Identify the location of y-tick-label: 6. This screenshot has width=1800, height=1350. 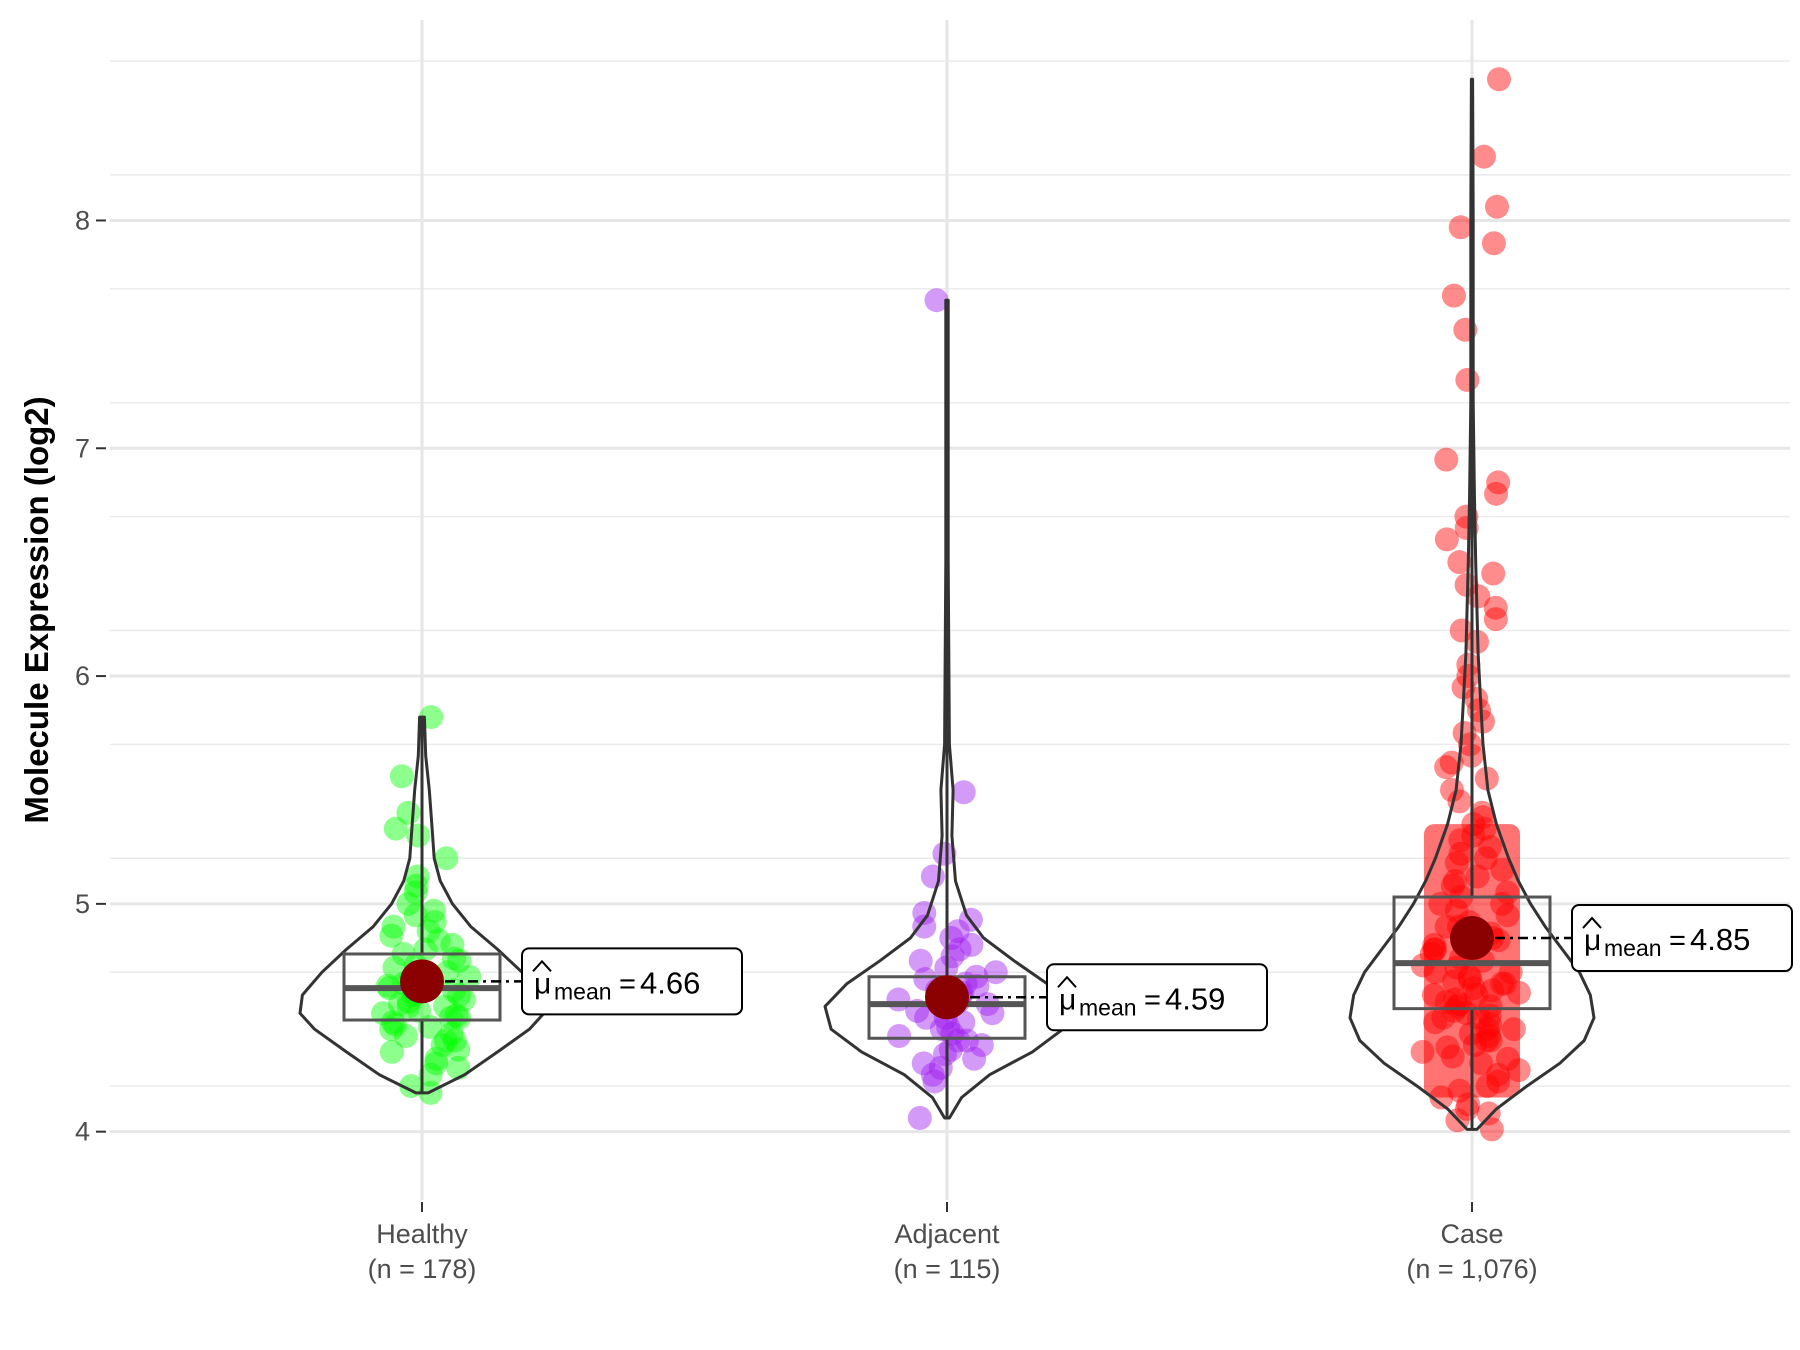
(82, 676).